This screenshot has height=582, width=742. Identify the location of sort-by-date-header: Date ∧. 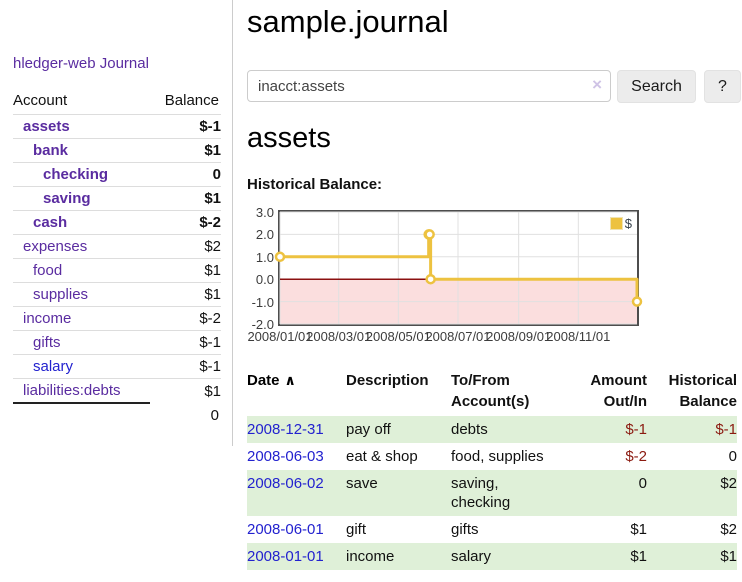
(296, 391).